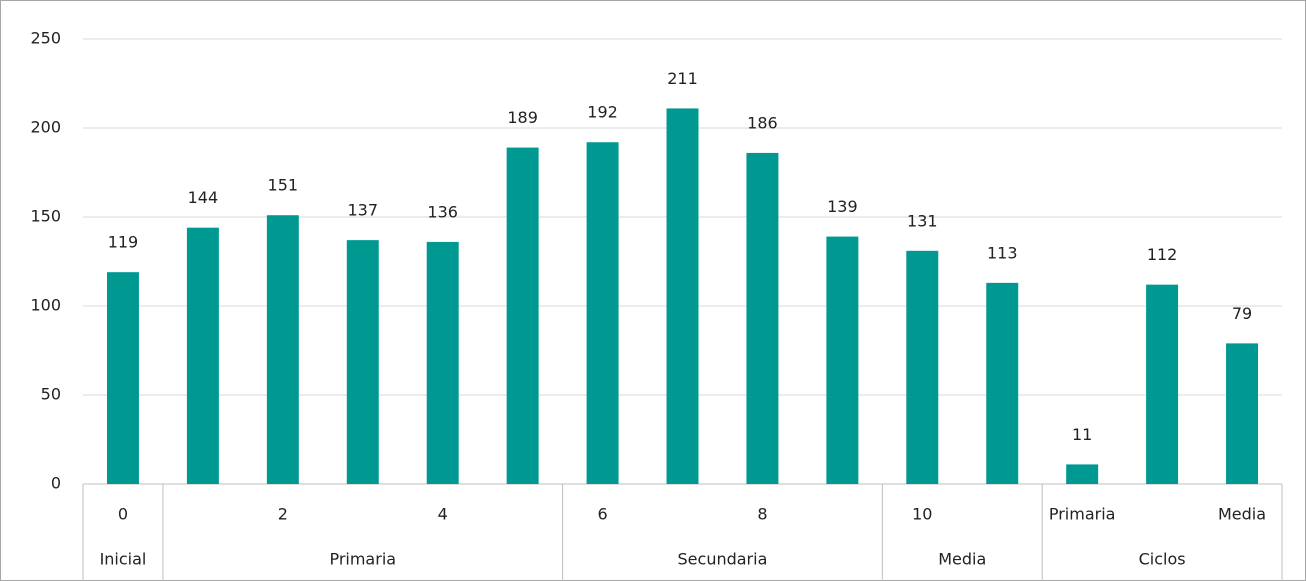 The width and height of the screenshot is (1306, 581). Describe the element at coordinates (762, 122) in the screenshot. I see `value-label: 186` at that location.